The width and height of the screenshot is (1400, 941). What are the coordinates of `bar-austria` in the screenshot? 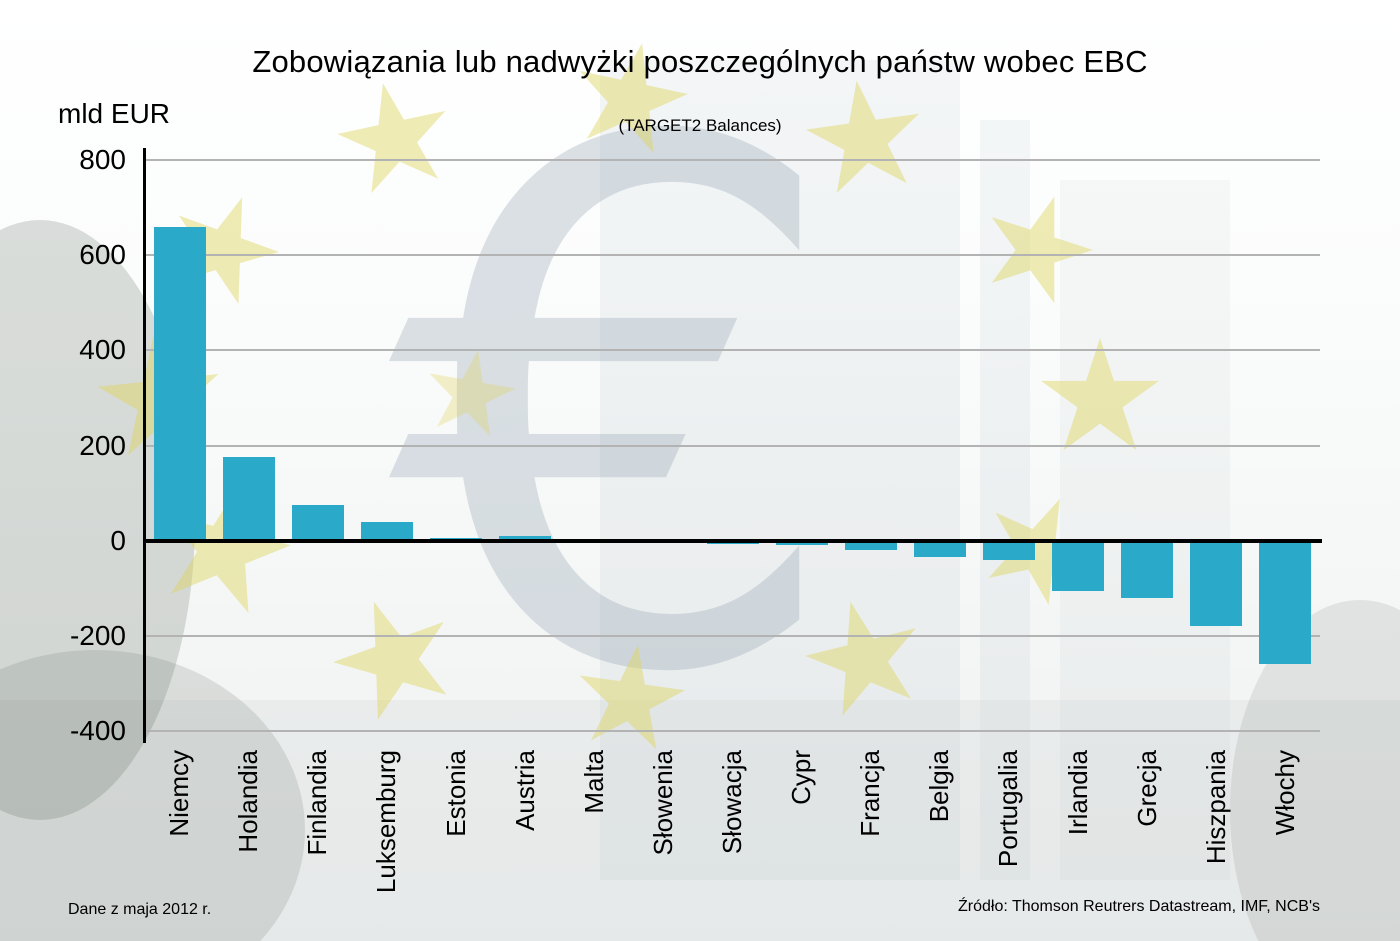 It's located at (525, 538).